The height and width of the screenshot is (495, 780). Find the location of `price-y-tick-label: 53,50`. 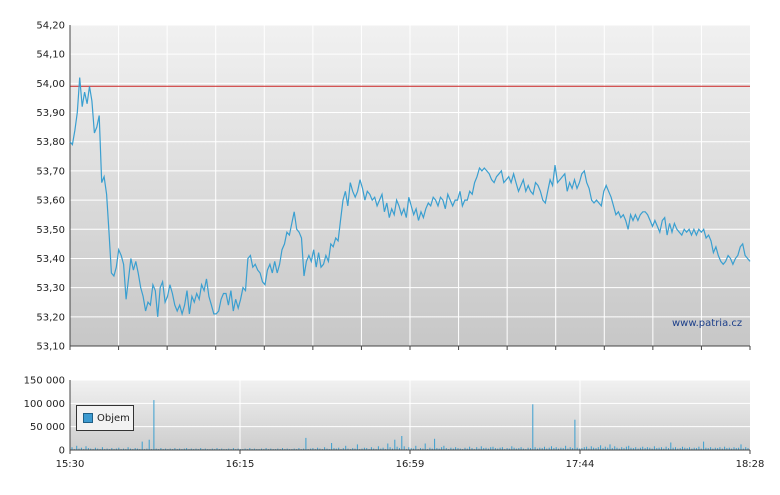

price-y-tick-label: 53,50 is located at coordinates (50, 230).